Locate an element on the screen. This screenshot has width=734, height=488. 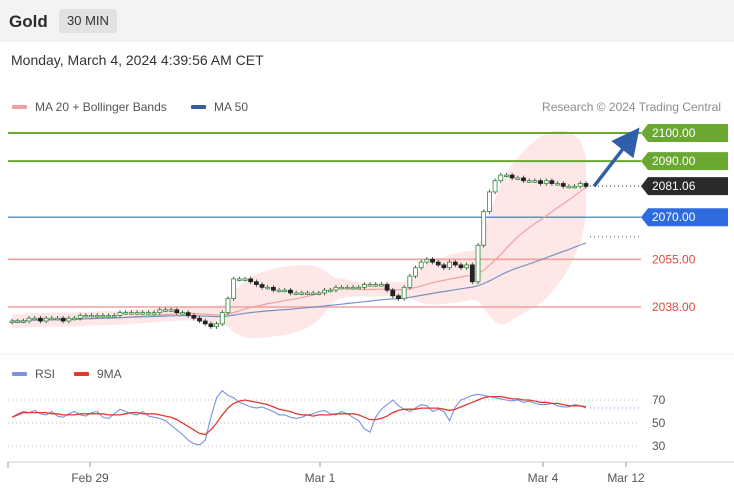
rsi-9ma-line is located at coordinates (299, 415).